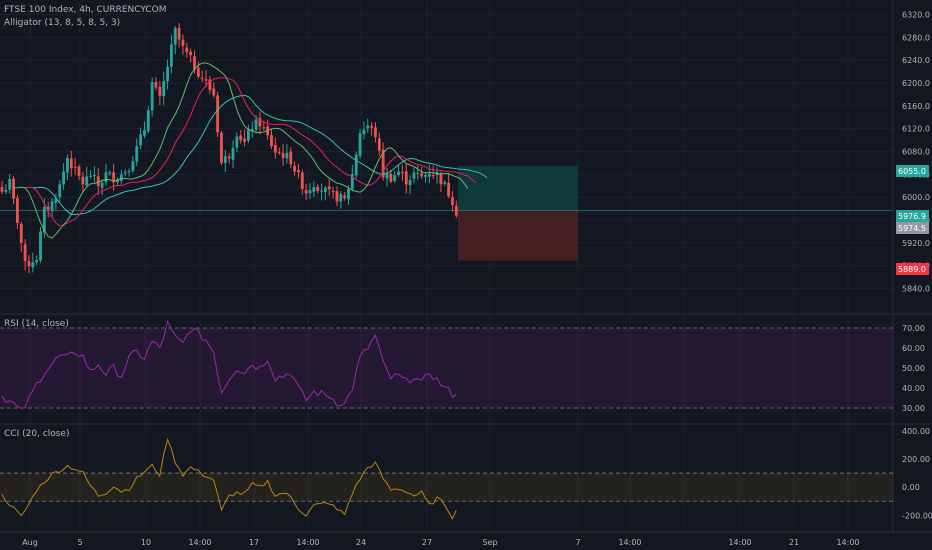 The width and height of the screenshot is (932, 550). What do you see at coordinates (229, 364) in the screenshot?
I see `rsi-line` at bounding box center [229, 364].